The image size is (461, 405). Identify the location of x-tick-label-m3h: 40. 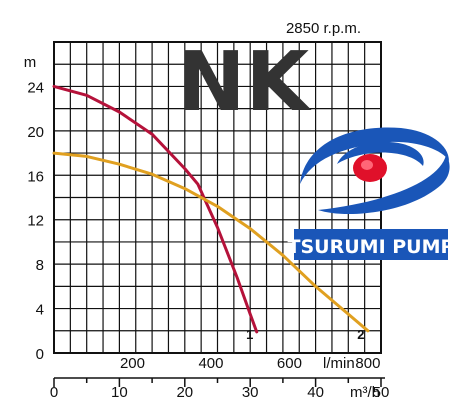
(315, 392).